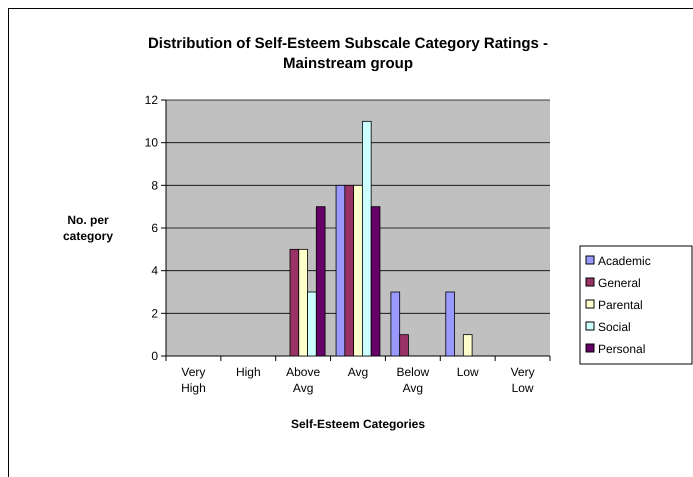  I want to click on x-tick-label: Low, so click(468, 372).